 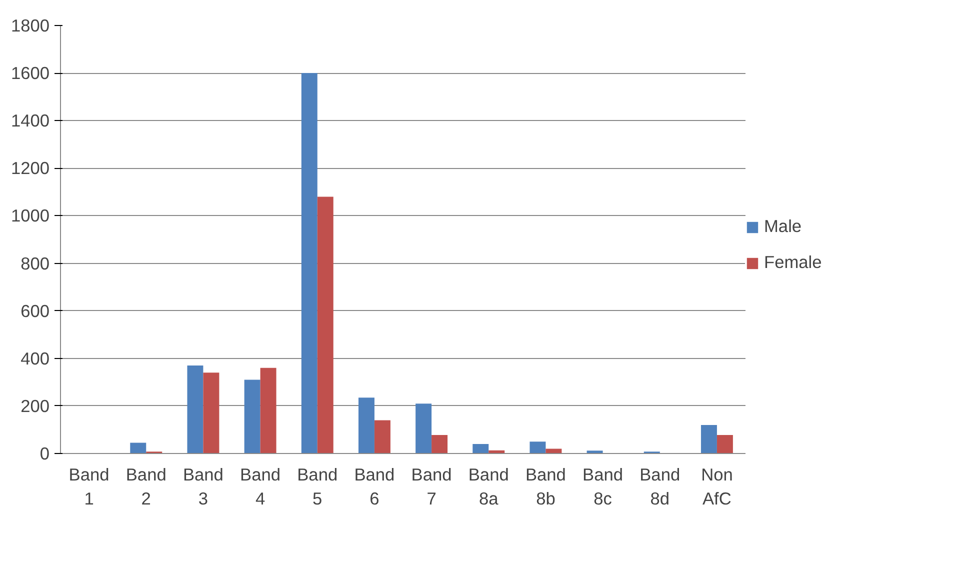 I want to click on y-tick-label: 800, so click(x=35, y=263).